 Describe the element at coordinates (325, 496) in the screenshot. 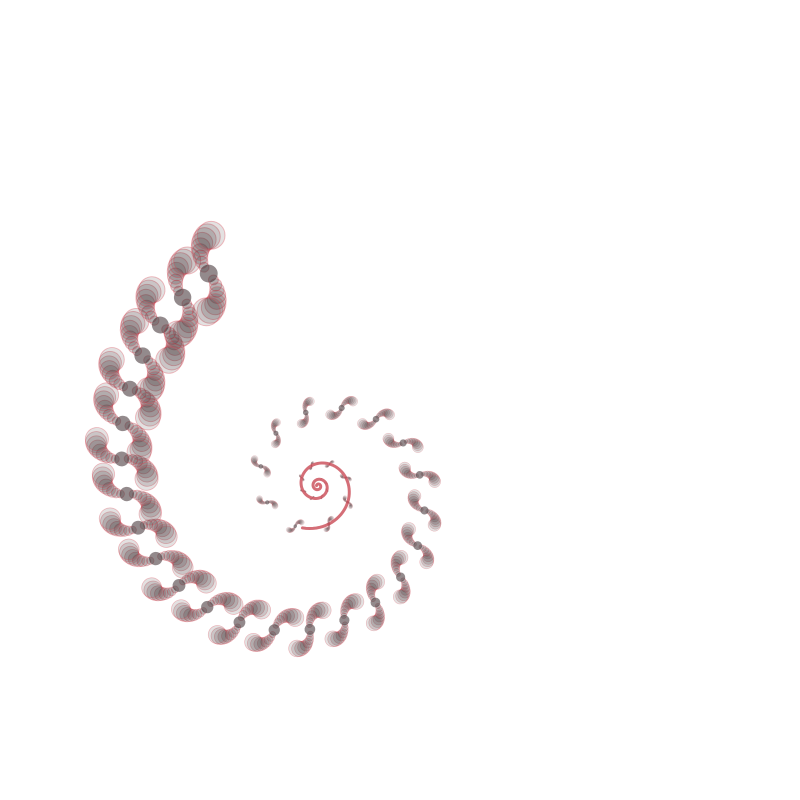

I see `core-curl` at that location.